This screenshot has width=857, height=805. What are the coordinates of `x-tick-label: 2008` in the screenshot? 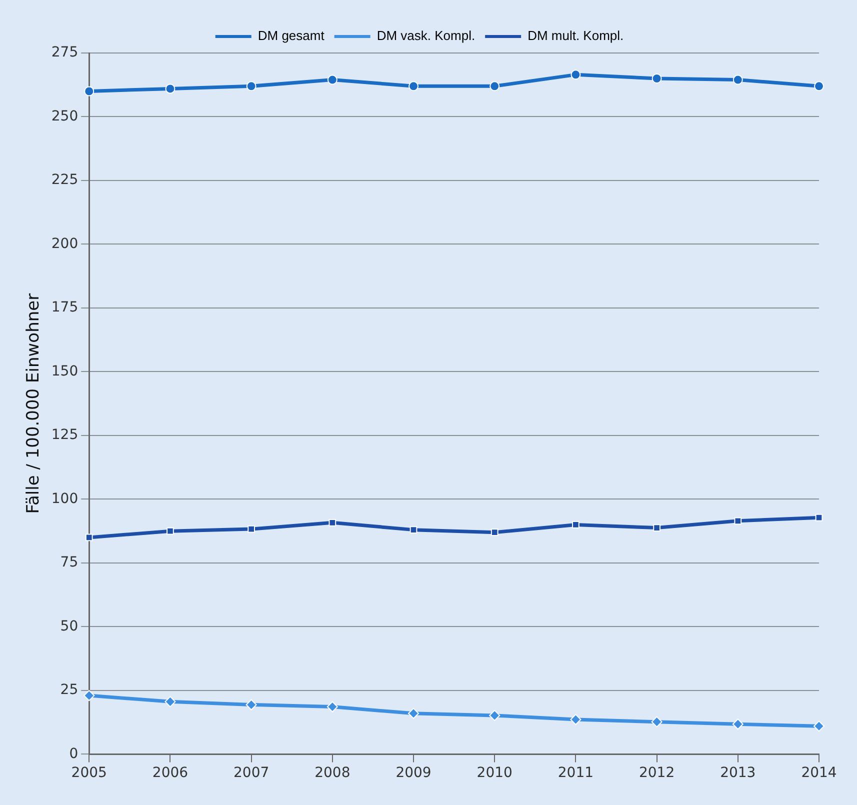 It's located at (332, 773).